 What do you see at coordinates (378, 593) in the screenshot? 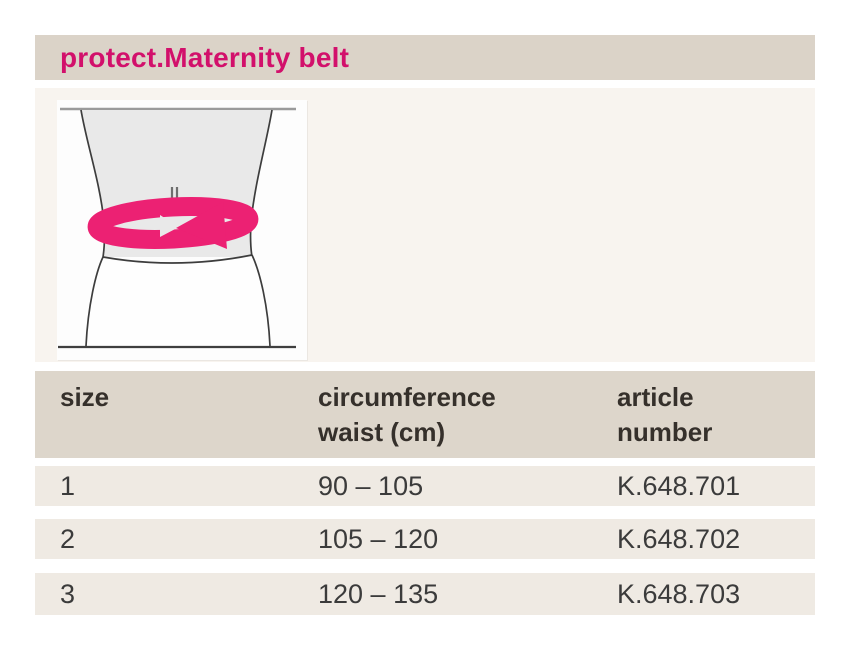
I see `cell-circumference: 120 – 135` at bounding box center [378, 593].